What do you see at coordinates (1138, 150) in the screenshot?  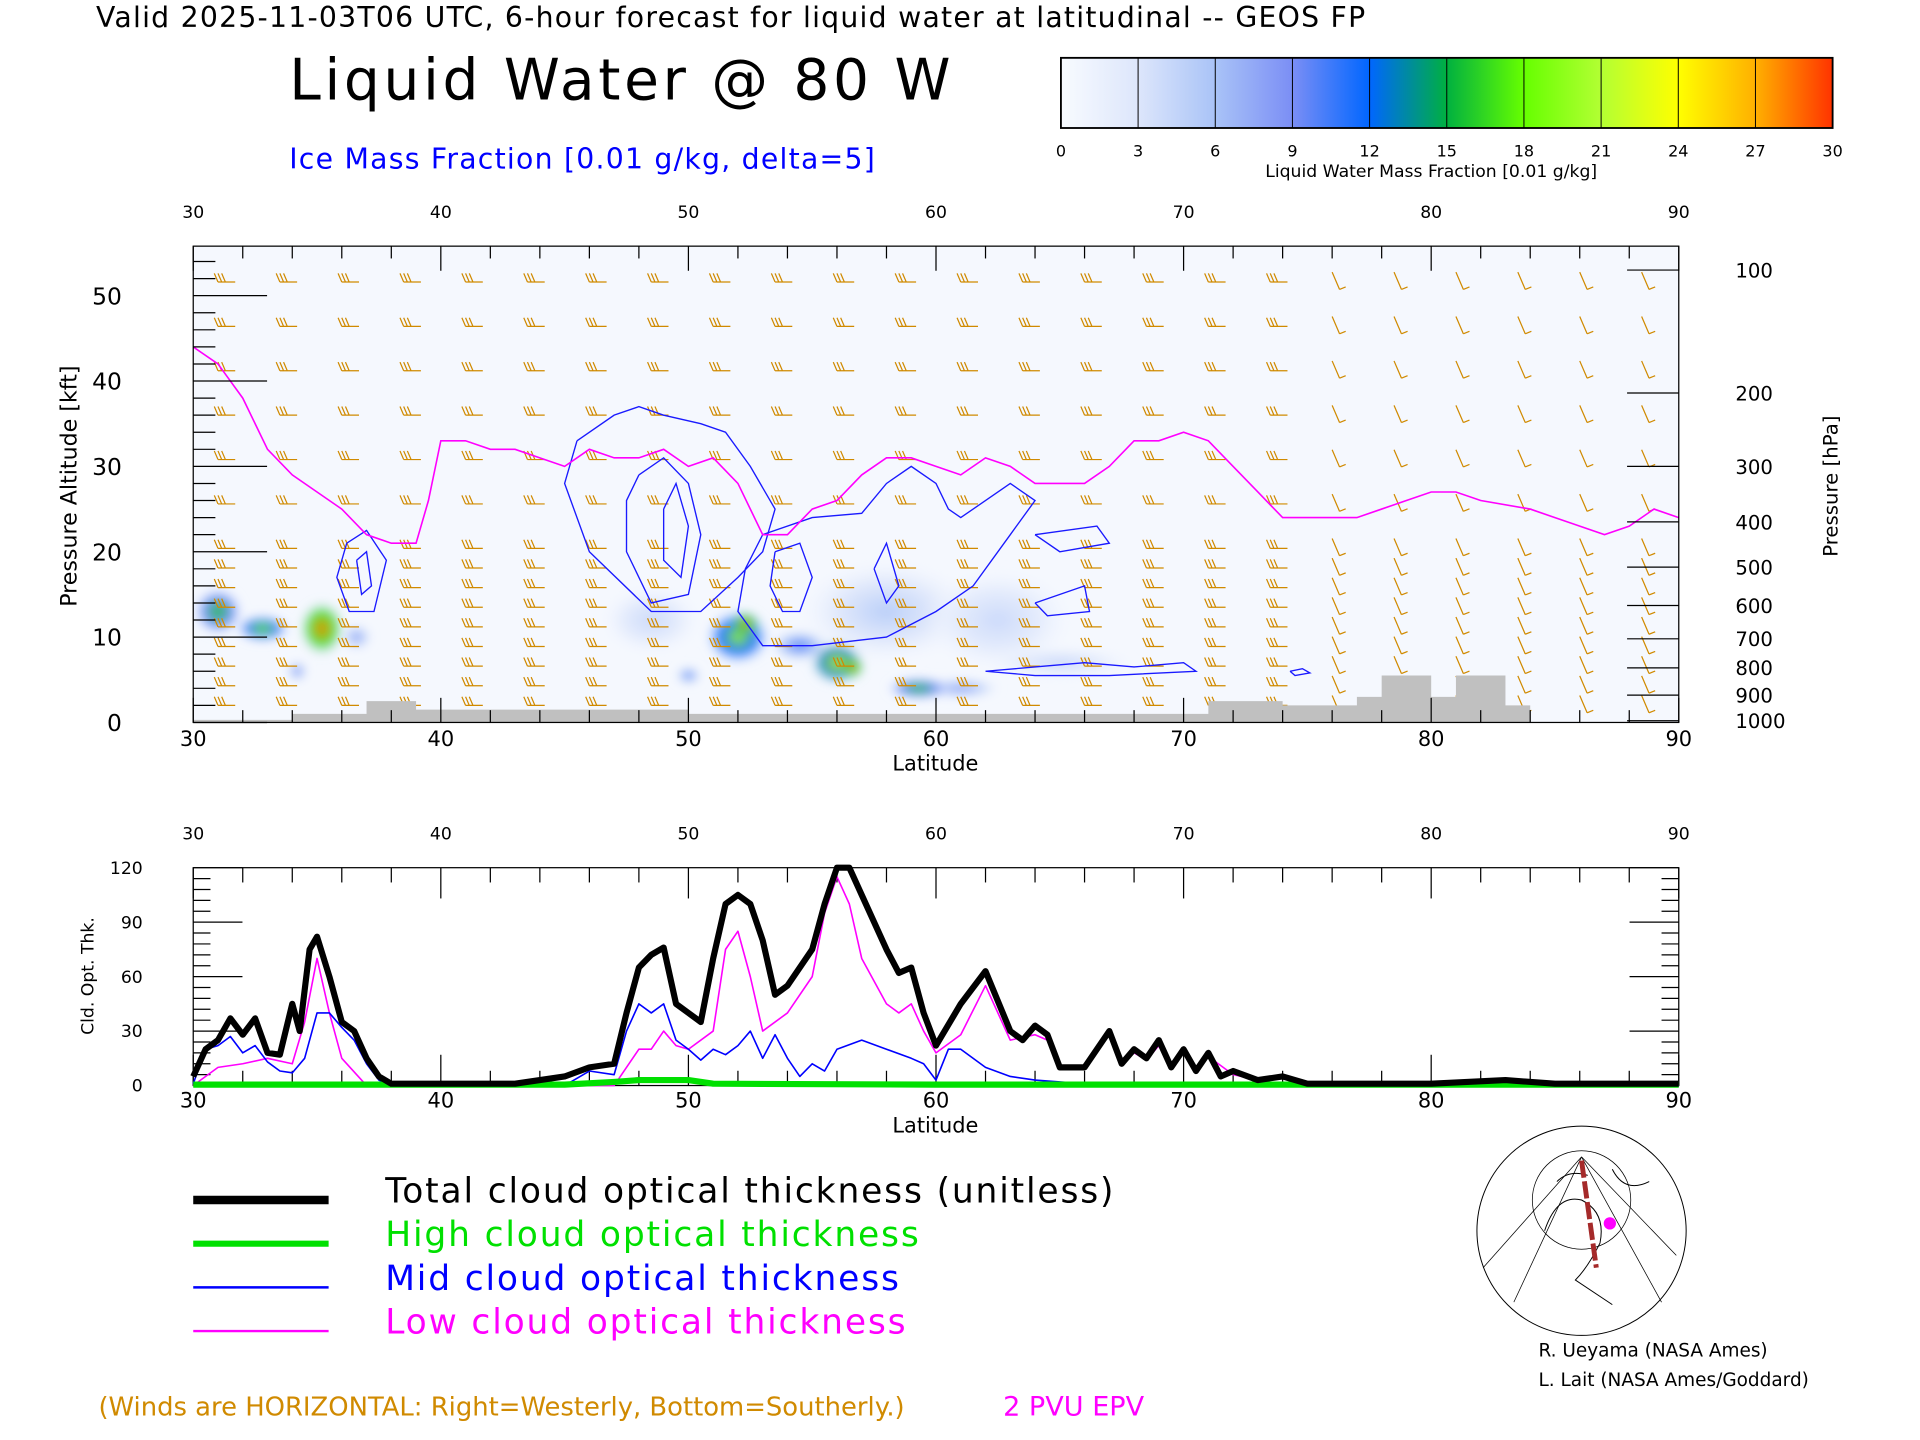 I see `colorbar-tick-label: 3` at bounding box center [1138, 150].